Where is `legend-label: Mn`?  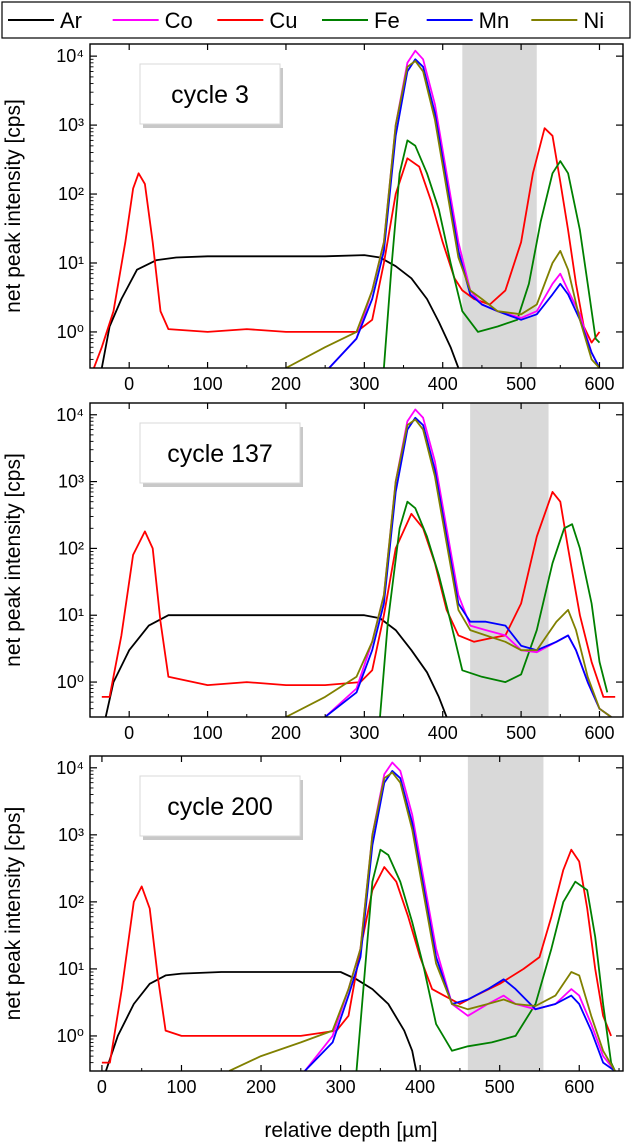
legend-label: Mn is located at coordinates (494, 20).